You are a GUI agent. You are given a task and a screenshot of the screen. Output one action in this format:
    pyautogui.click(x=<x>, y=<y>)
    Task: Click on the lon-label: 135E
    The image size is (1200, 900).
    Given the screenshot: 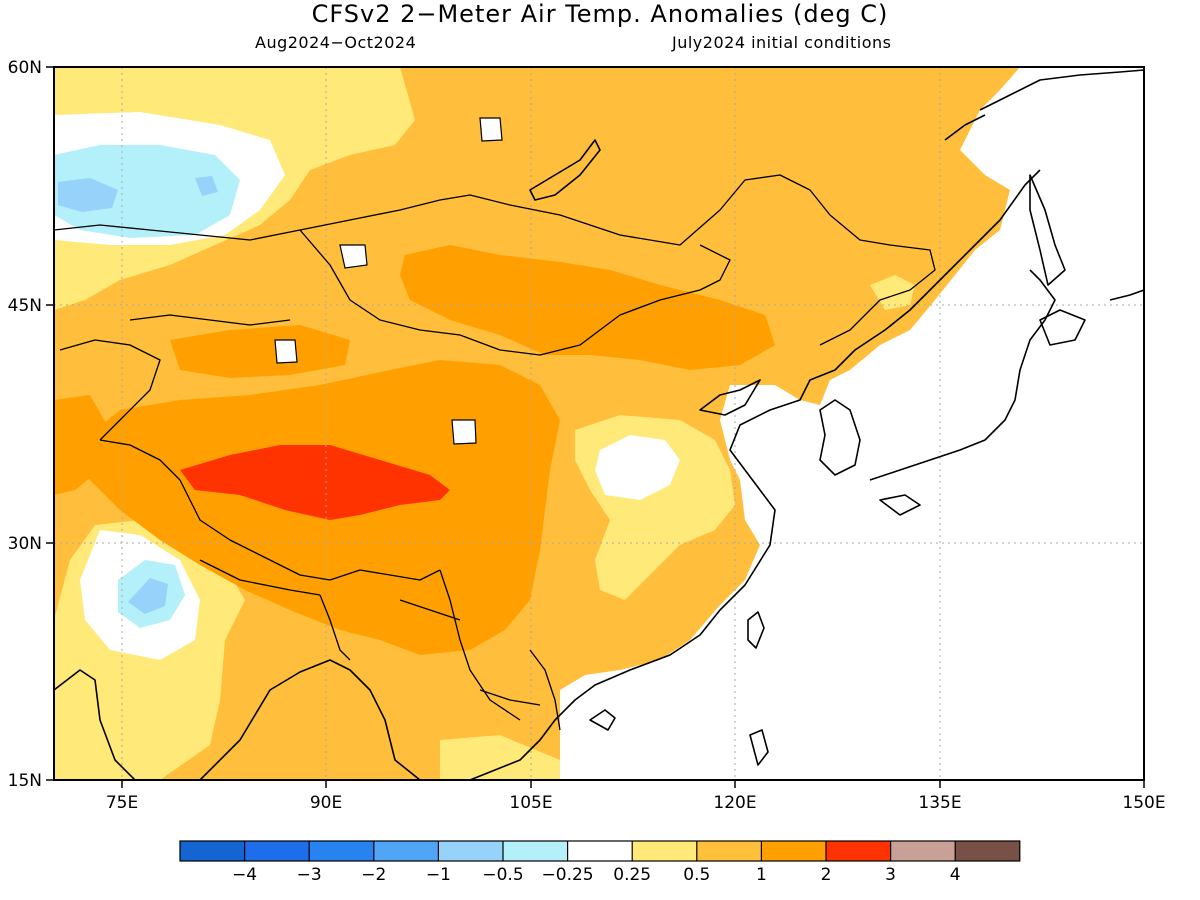 What is the action you would take?
    pyautogui.click(x=939, y=803)
    